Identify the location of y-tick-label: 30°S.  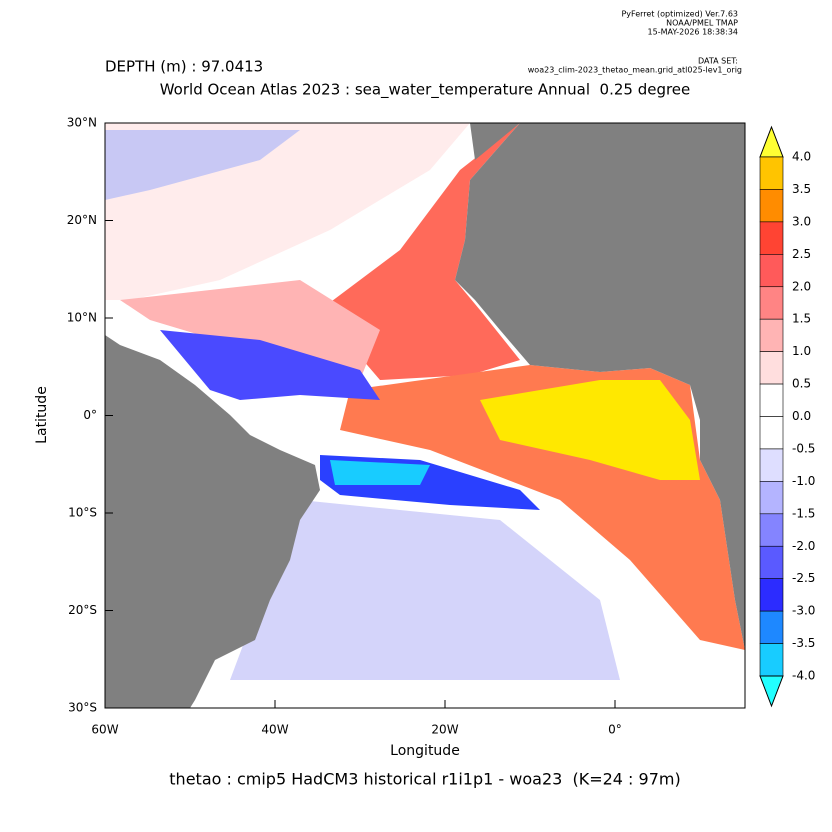
(82, 708).